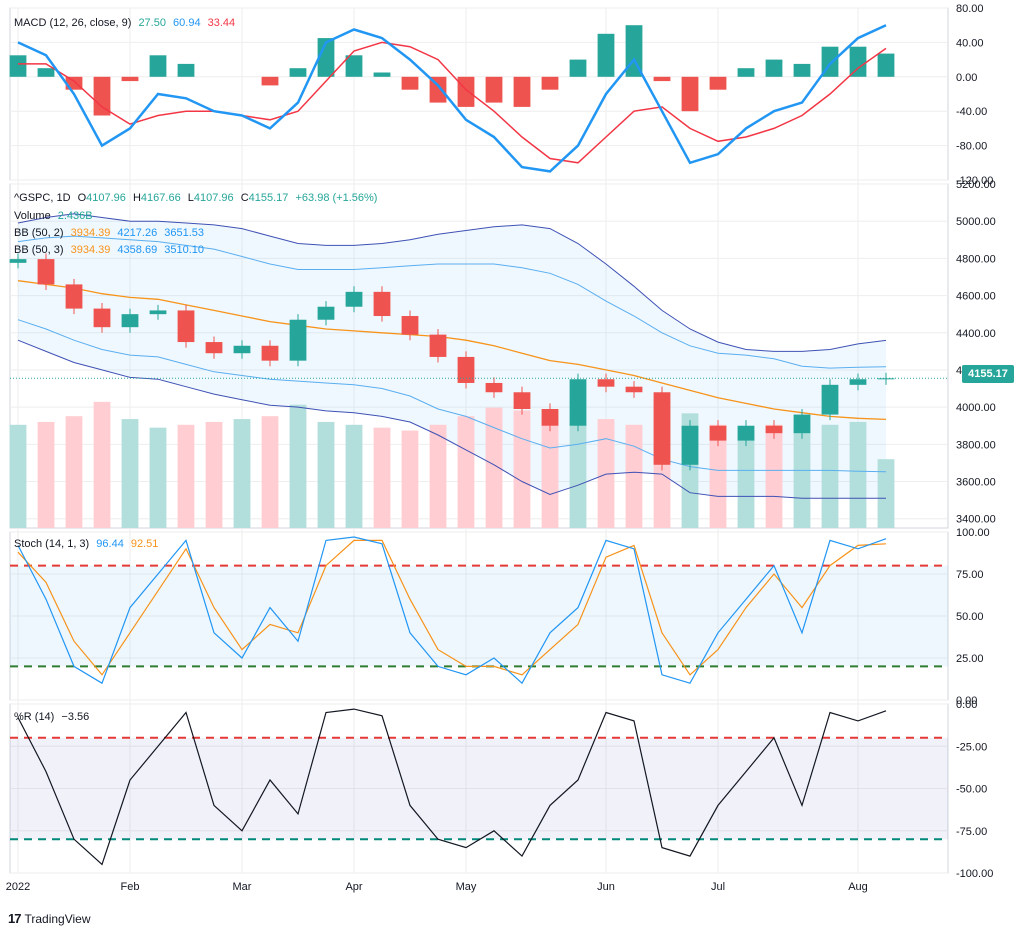  I want to click on stoch-band-fill, so click(479, 616).